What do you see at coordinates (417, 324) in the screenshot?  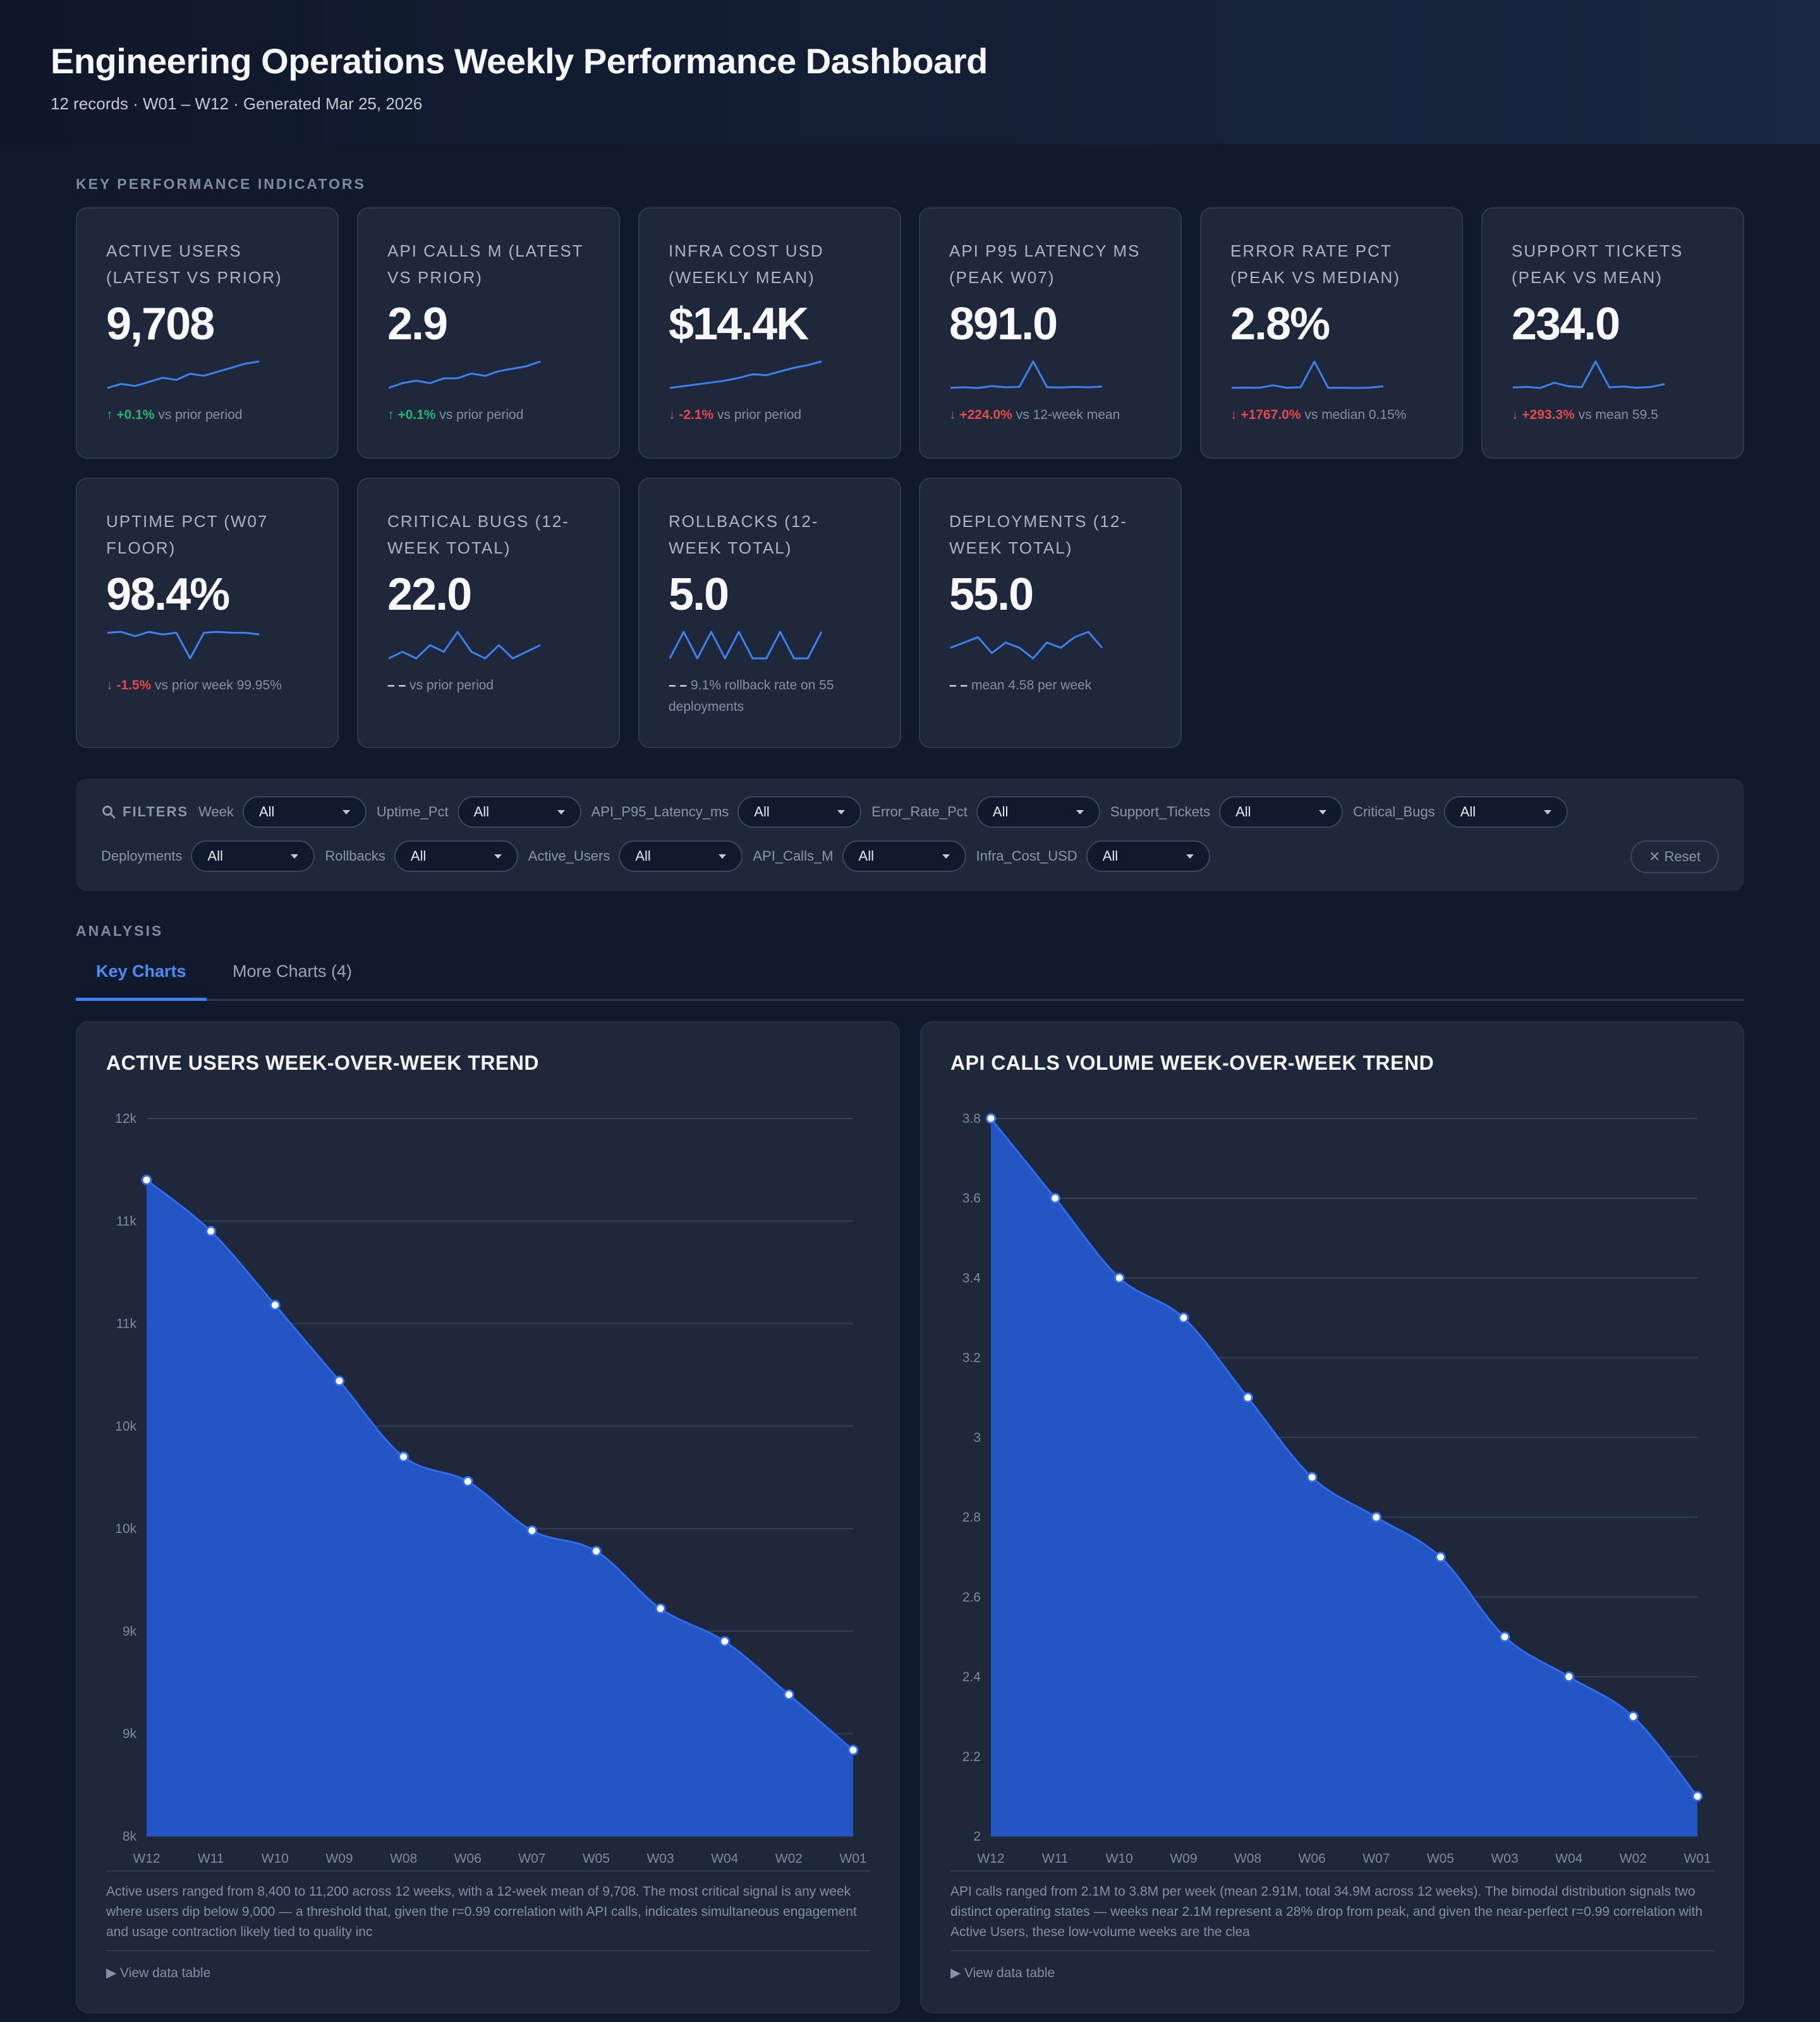 I see `kpi-value: 2.9` at bounding box center [417, 324].